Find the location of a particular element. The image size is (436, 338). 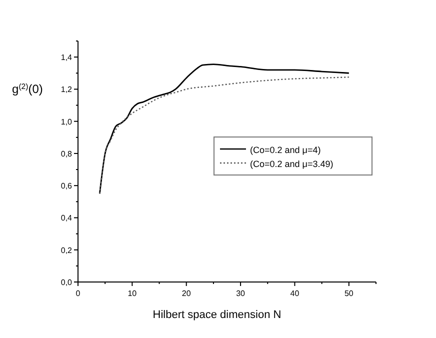

y-tick-label: 1,0 is located at coordinates (66, 121).